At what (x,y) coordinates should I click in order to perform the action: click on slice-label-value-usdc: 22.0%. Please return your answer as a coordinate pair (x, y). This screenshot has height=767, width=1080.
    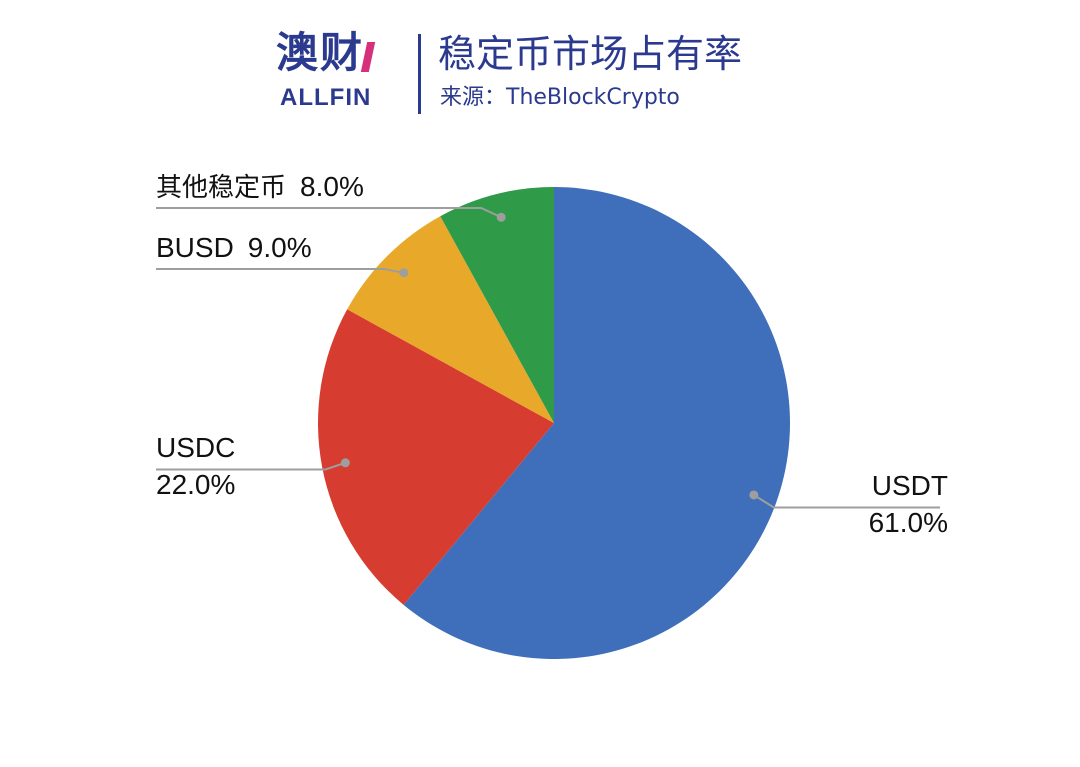
    Looking at the image, I should click on (195, 484).